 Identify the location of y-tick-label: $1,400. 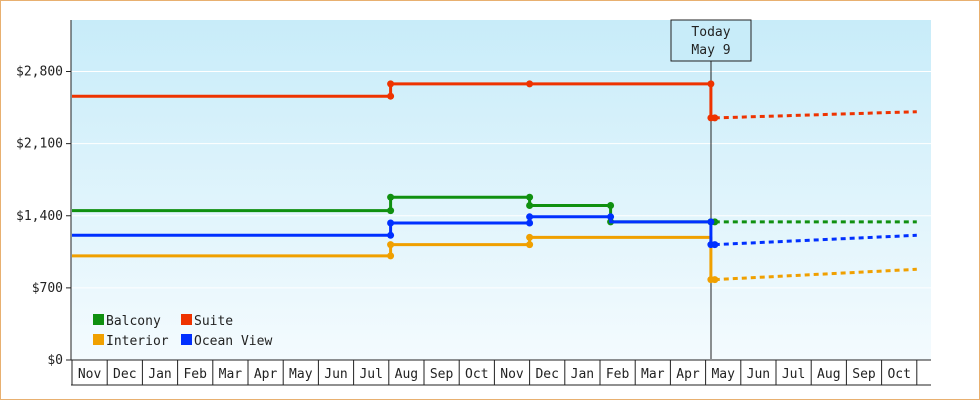
(39, 216).